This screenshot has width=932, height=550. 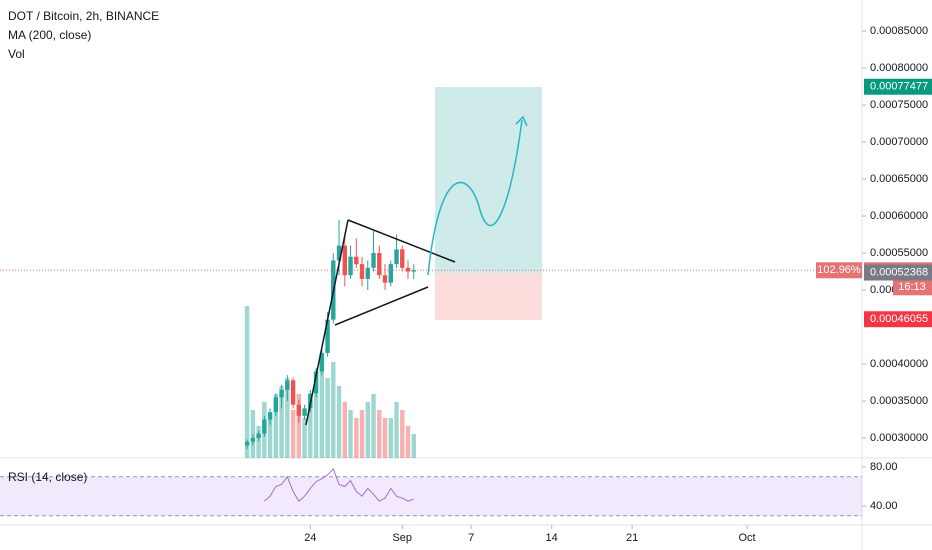 I want to click on y-tick-label: 0.00080000, so click(x=899, y=68).